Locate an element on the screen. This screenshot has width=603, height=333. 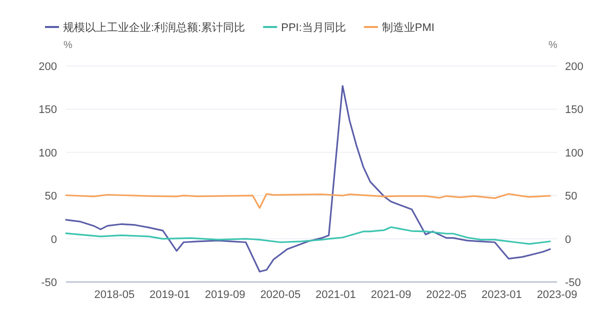
ytick: 200 is located at coordinates (47, 67).